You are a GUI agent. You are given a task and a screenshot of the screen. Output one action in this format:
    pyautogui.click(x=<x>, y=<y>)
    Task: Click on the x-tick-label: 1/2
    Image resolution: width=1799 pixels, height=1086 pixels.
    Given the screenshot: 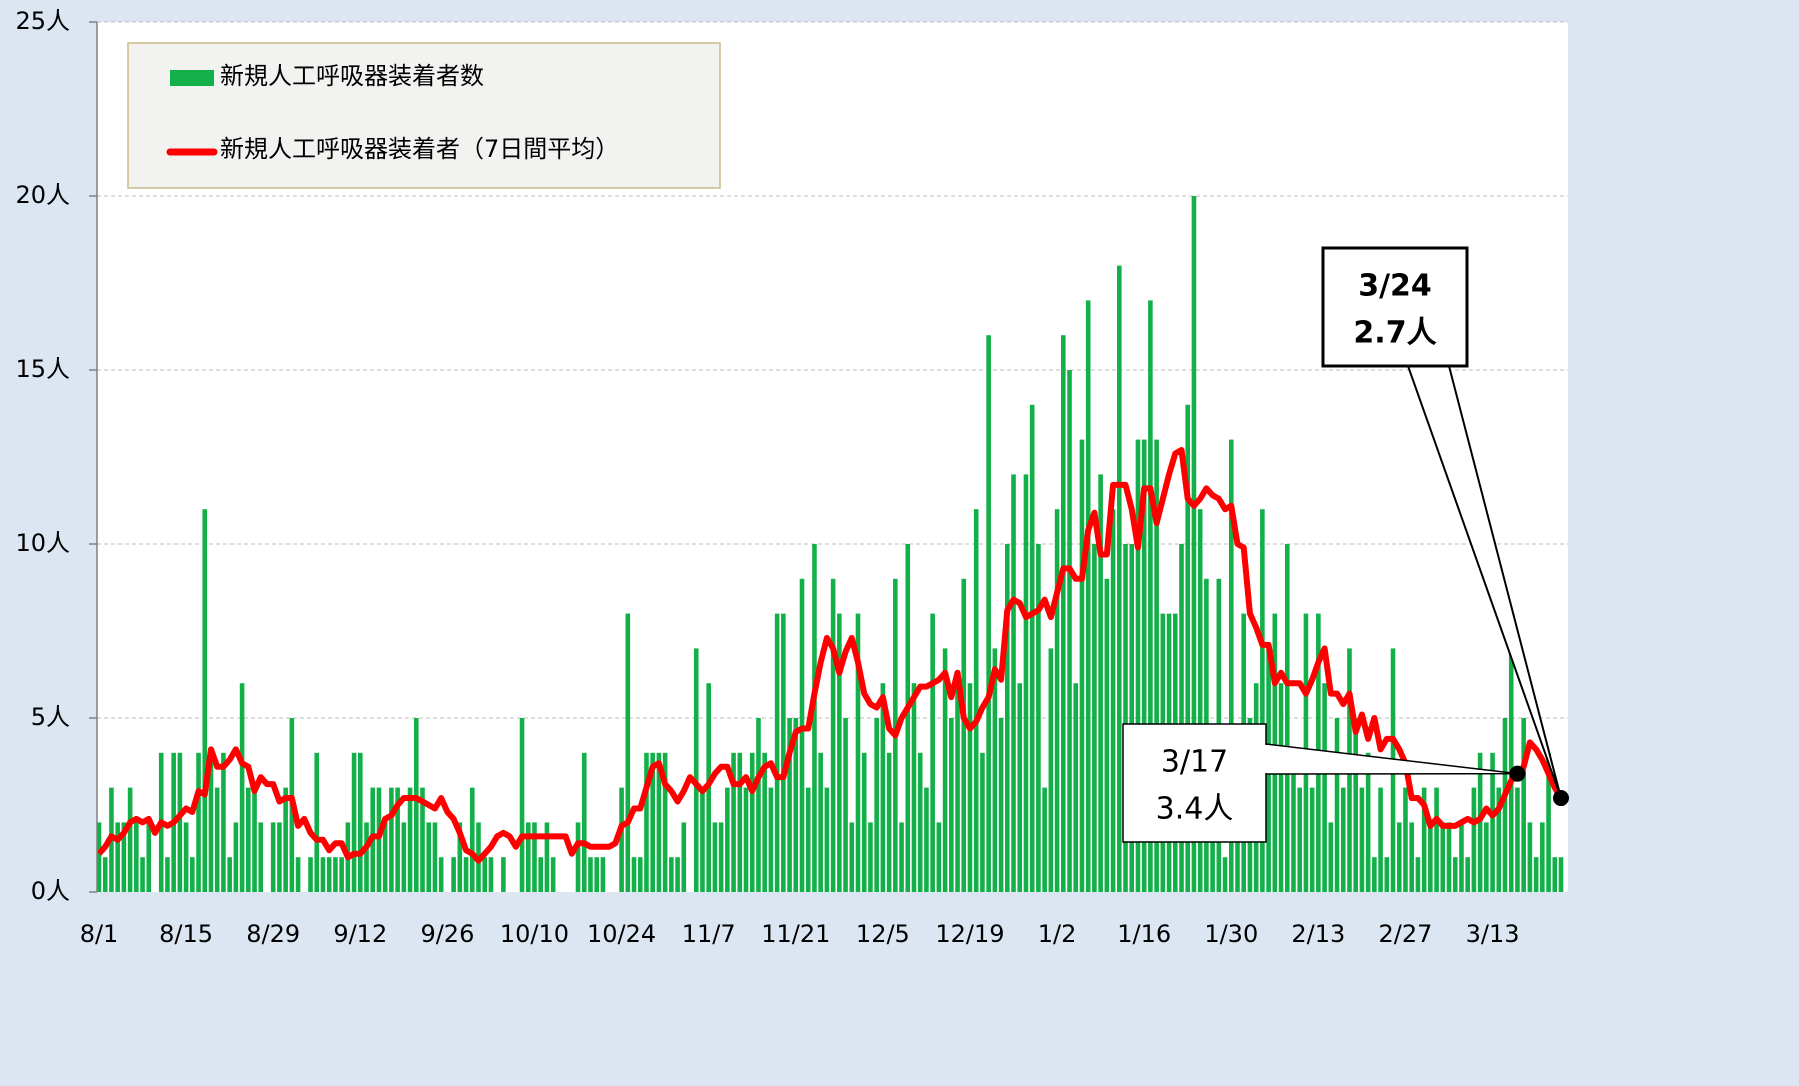 What is the action you would take?
    pyautogui.click(x=1057, y=934)
    